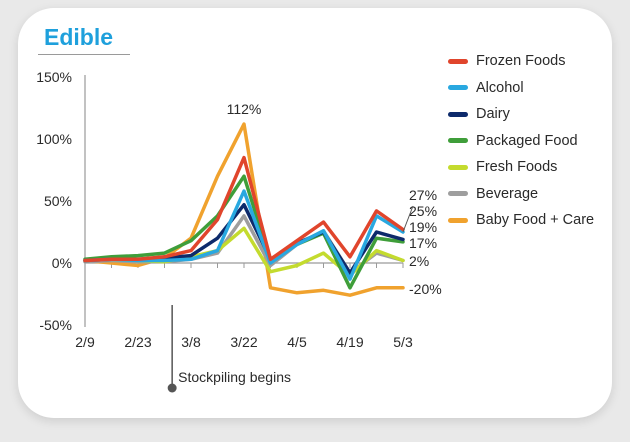  Describe the element at coordinates (403, 342) in the screenshot. I see `x-tick-label: 5/3` at that location.